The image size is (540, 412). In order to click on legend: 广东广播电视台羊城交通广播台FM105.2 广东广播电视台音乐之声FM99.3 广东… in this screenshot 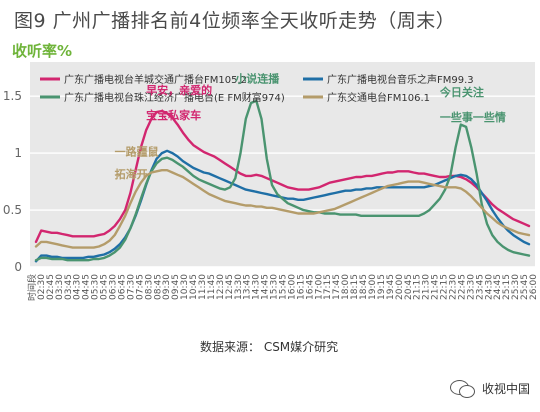, I will do `click(257, 88)`.